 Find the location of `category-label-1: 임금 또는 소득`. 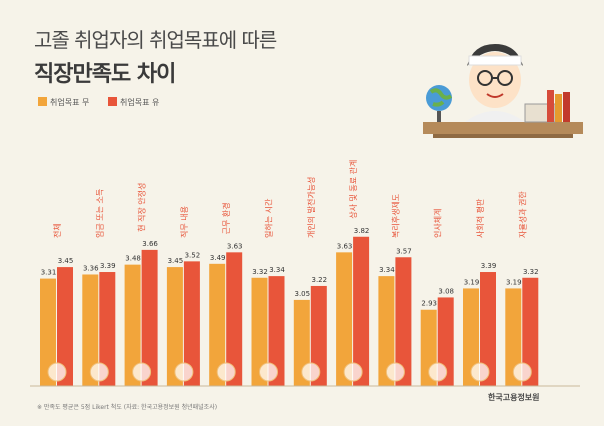

category-label-1: 임금 또는 소득 is located at coordinates (99, 213).